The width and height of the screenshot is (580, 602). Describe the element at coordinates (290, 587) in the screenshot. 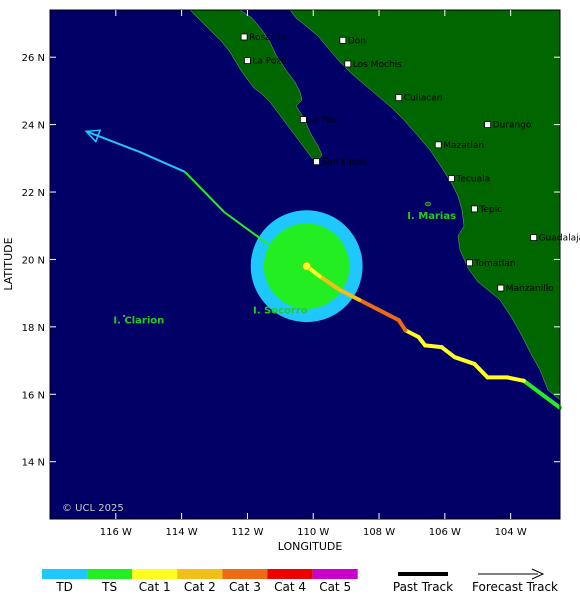

I see `legend-label: Cat 4` at that location.